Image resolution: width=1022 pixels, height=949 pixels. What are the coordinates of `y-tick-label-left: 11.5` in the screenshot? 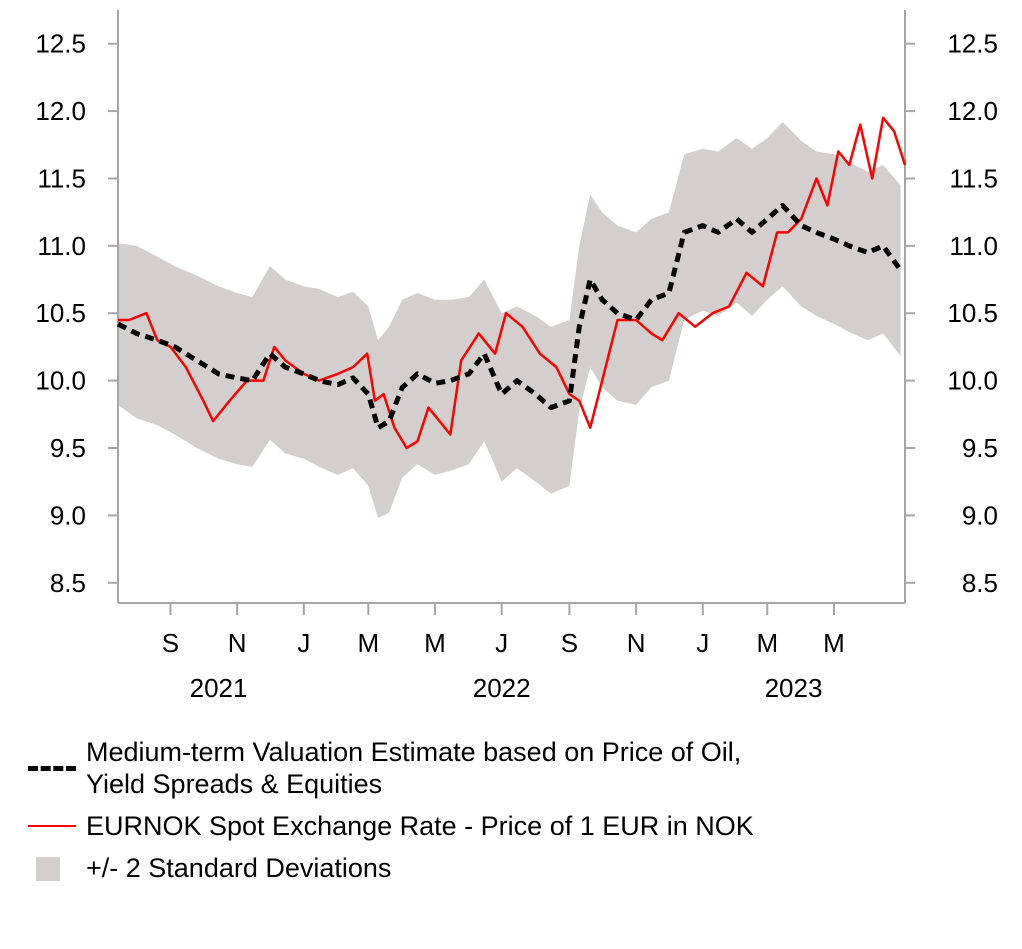 It's located at (61, 178).